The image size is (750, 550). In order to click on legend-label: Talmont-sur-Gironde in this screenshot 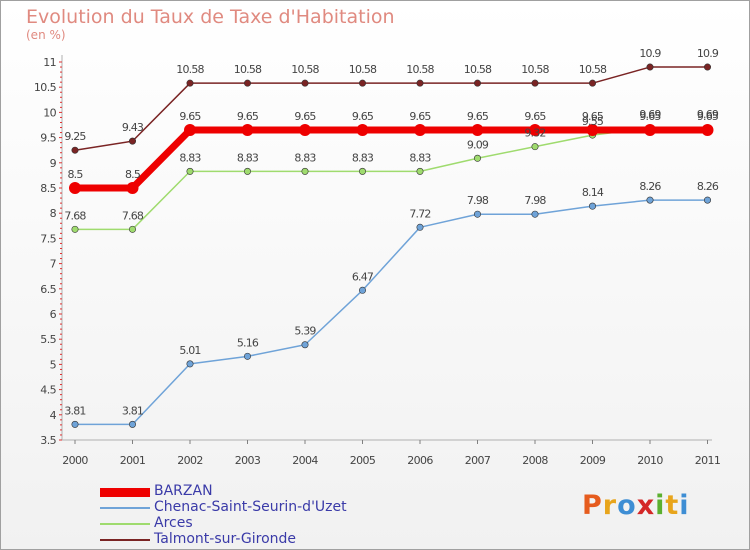, I will do `click(225, 539)`.